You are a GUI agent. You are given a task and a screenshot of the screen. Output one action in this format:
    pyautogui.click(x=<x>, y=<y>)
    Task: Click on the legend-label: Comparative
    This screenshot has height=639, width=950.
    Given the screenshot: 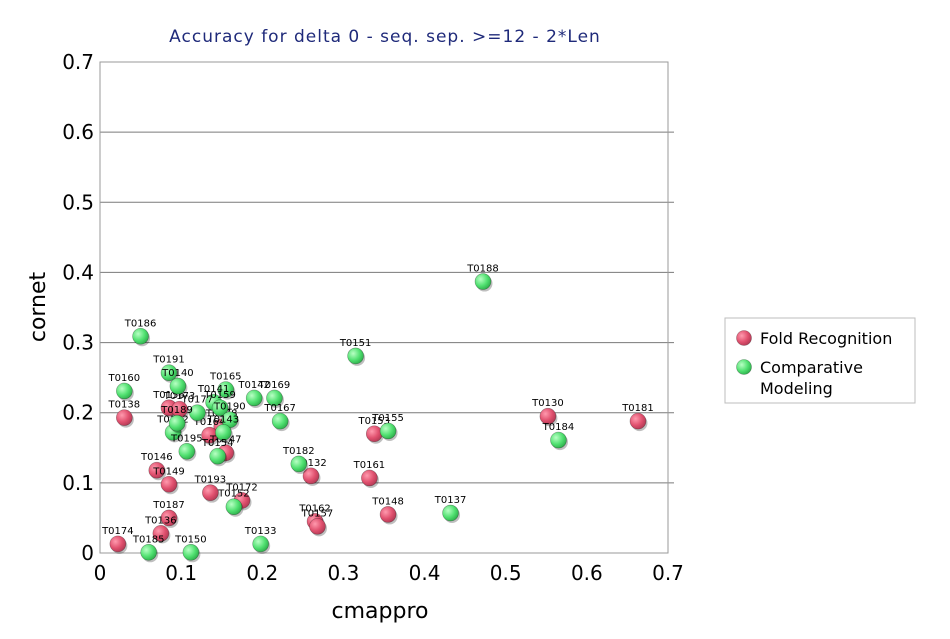 What is the action you would take?
    pyautogui.click(x=811, y=367)
    